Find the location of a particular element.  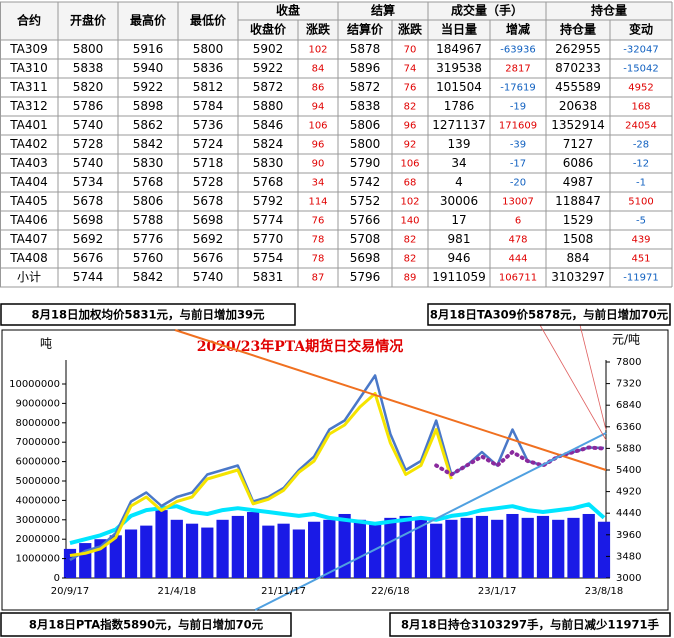

table-cell: -11971 is located at coordinates (640, 278).